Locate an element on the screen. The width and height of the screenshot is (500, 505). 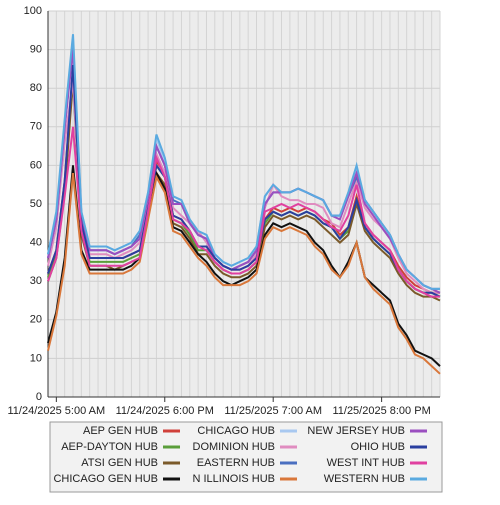
legend-label: CHICAGO HUB is located at coordinates (236, 431).